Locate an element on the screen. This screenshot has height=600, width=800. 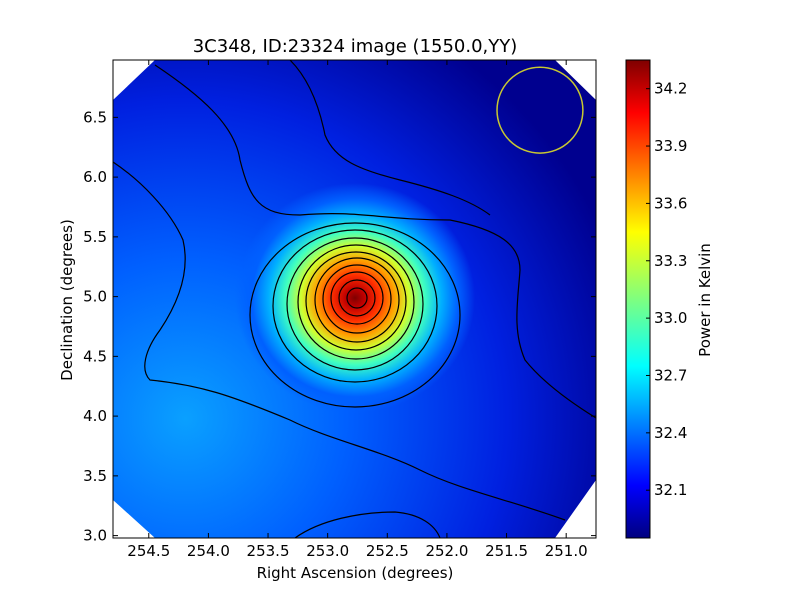
y-tick-label: 3.0 is located at coordinates (95, 536).